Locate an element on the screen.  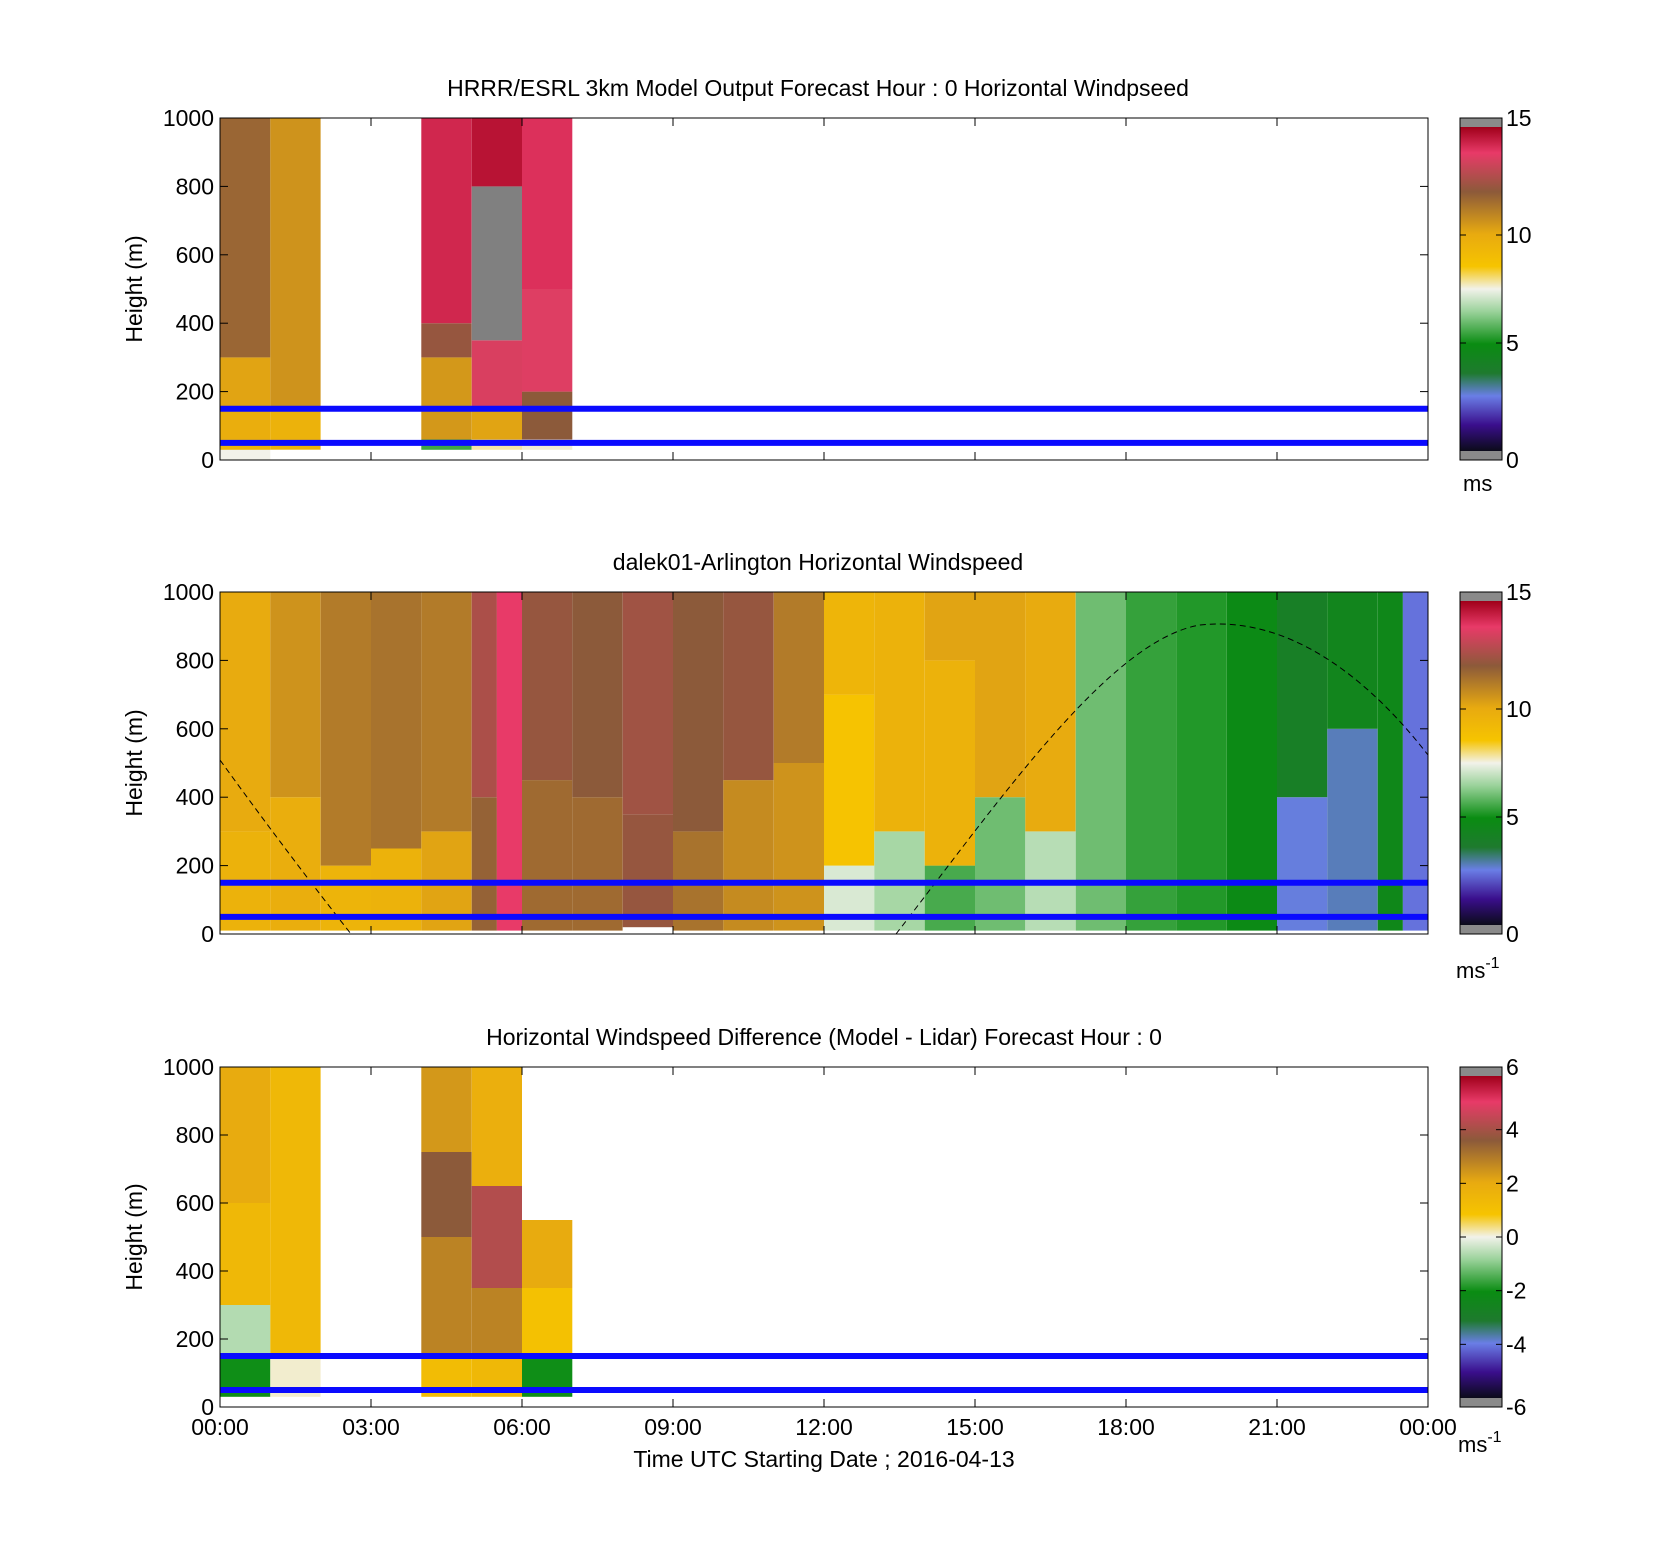
colorbar-tick-label: 2 is located at coordinates (1512, 1183).